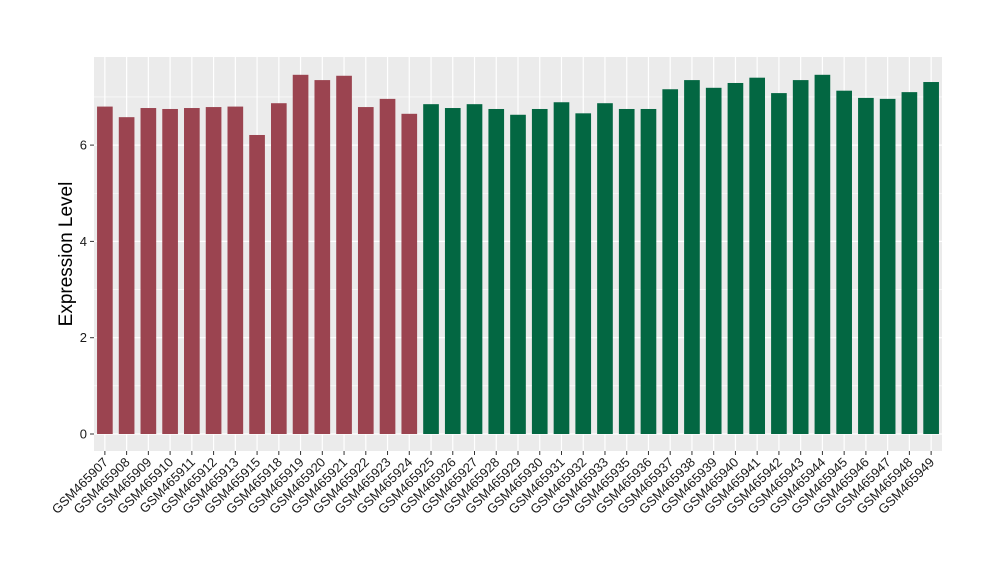  Describe the element at coordinates (66, 254) in the screenshot. I see `y-axis-title: Expression Level` at that location.